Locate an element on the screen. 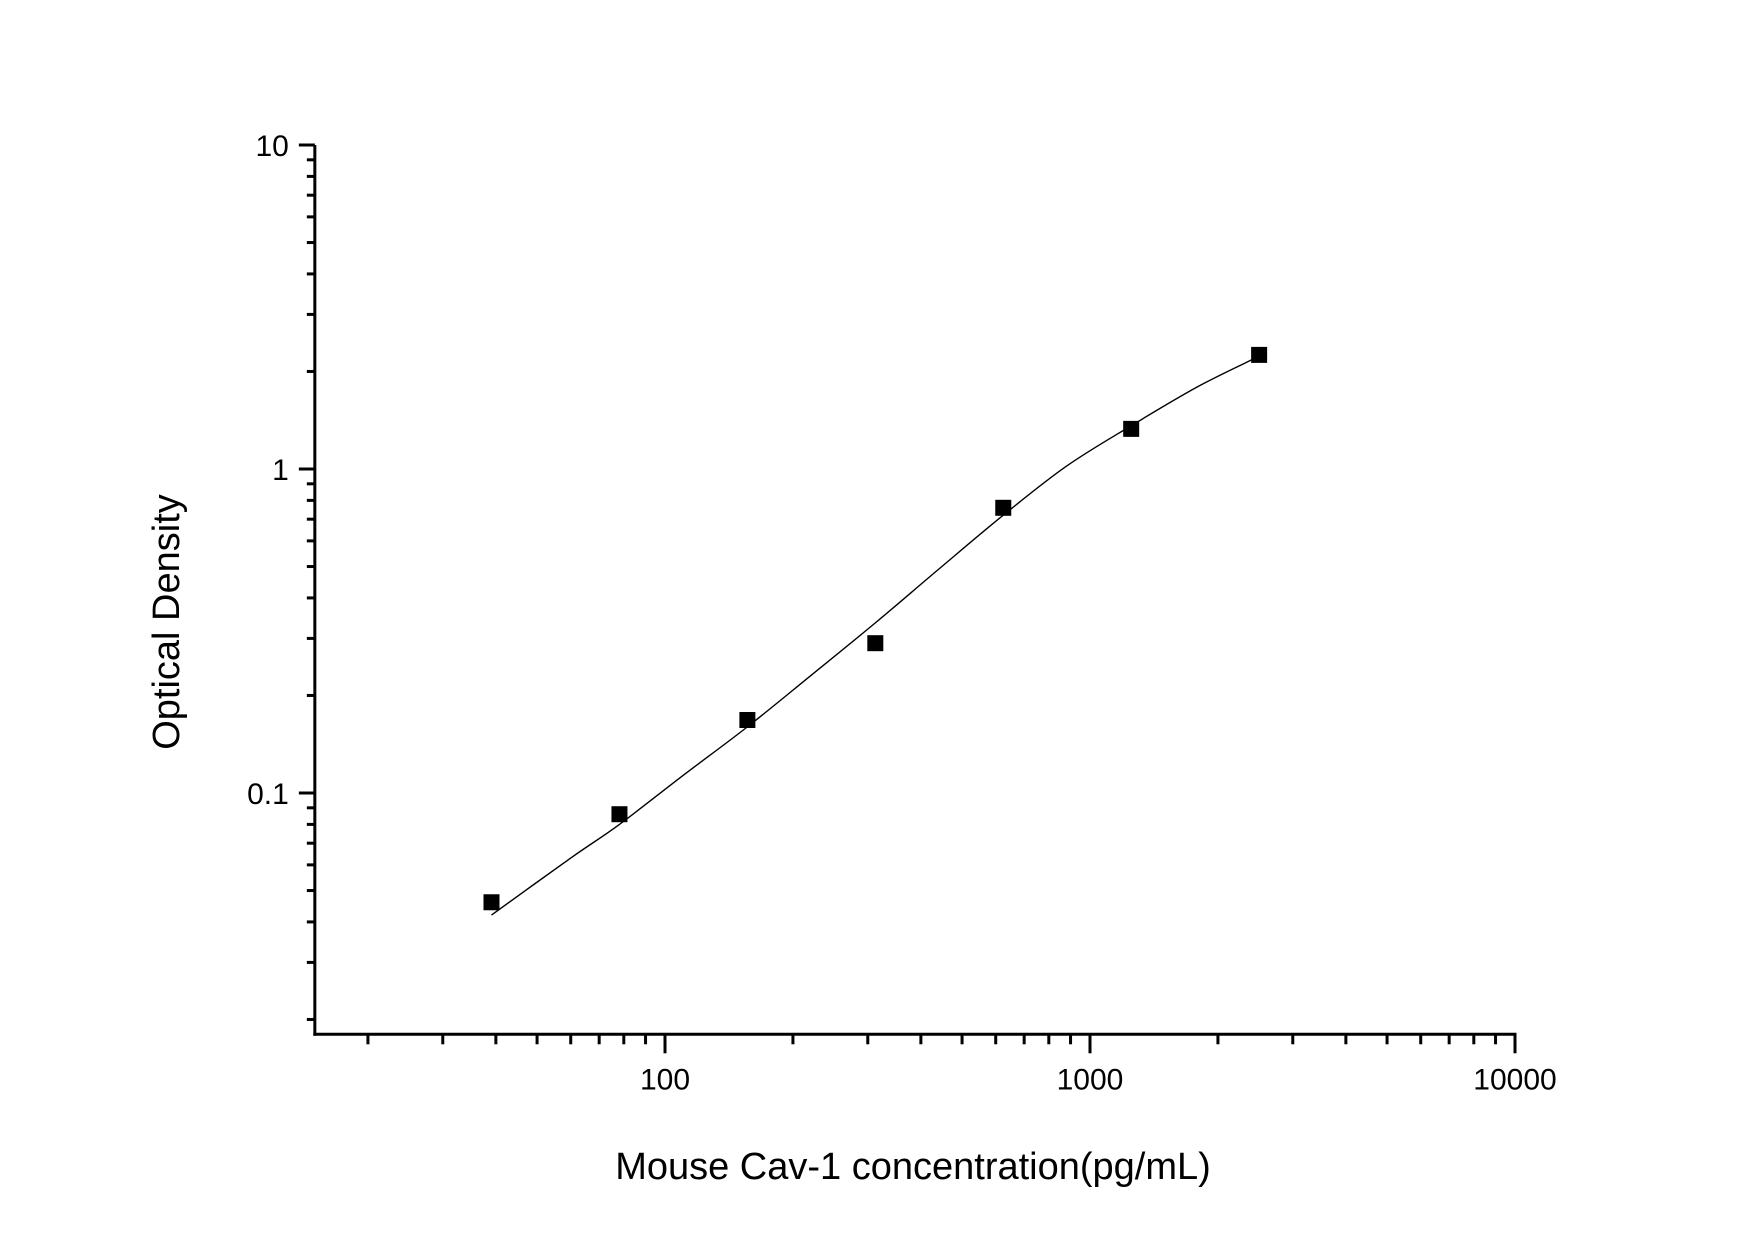 The image size is (1755, 1240). y-tick-label: 0.1 is located at coordinates (268, 794).